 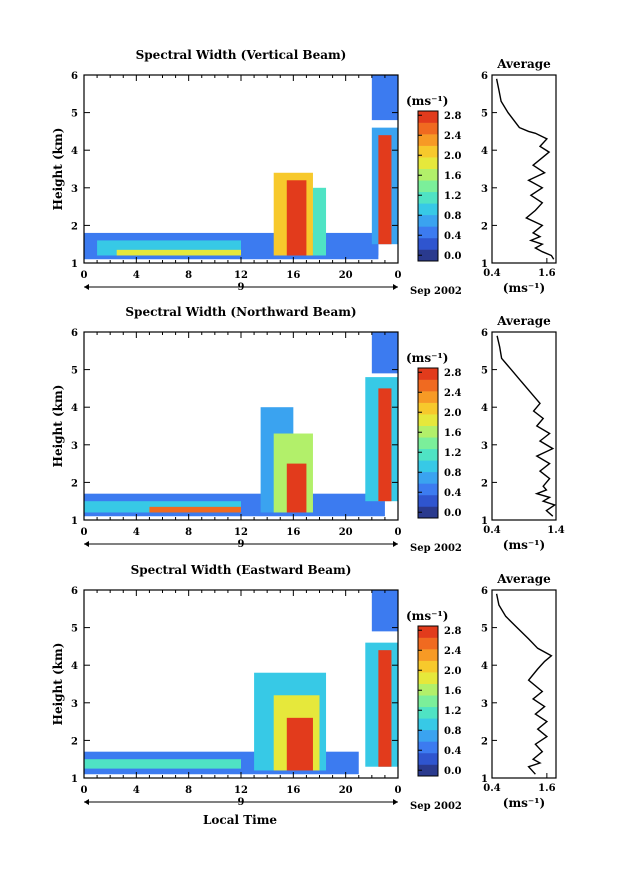 I want to click on x-tick-label: 20, so click(x=346, y=790).